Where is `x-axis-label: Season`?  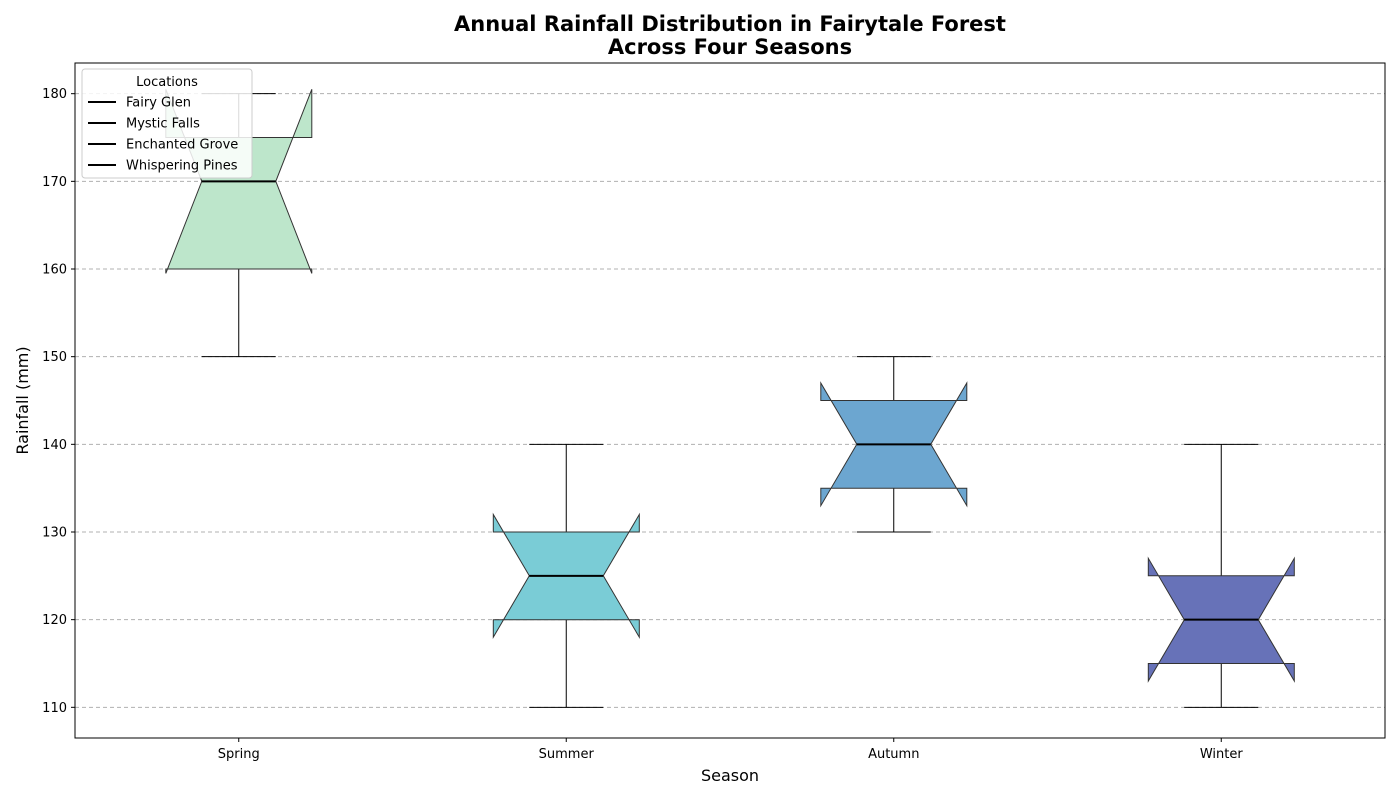 x-axis-label: Season is located at coordinates (730, 775).